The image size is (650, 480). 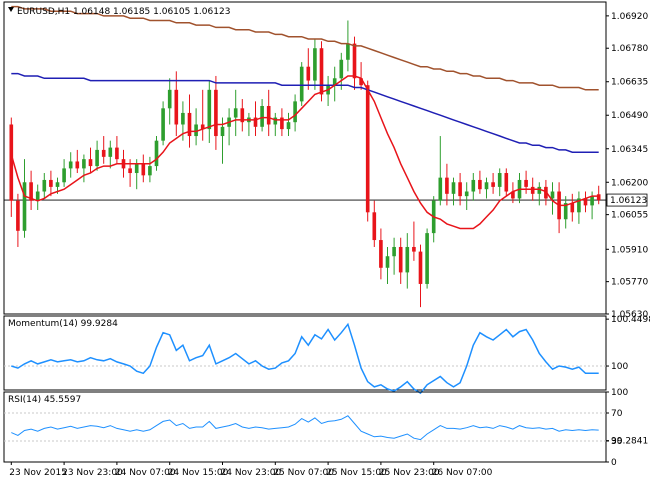 What do you see at coordinates (44, 400) in the screenshot?
I see `rsi-header: RSI(14) 45.5597` at bounding box center [44, 400].